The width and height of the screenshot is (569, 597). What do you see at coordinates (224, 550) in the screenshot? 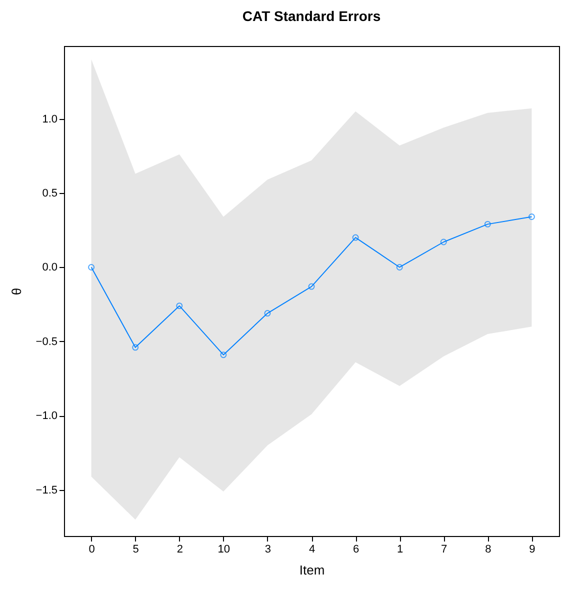
I see `x-tick-label: 10` at bounding box center [224, 550].